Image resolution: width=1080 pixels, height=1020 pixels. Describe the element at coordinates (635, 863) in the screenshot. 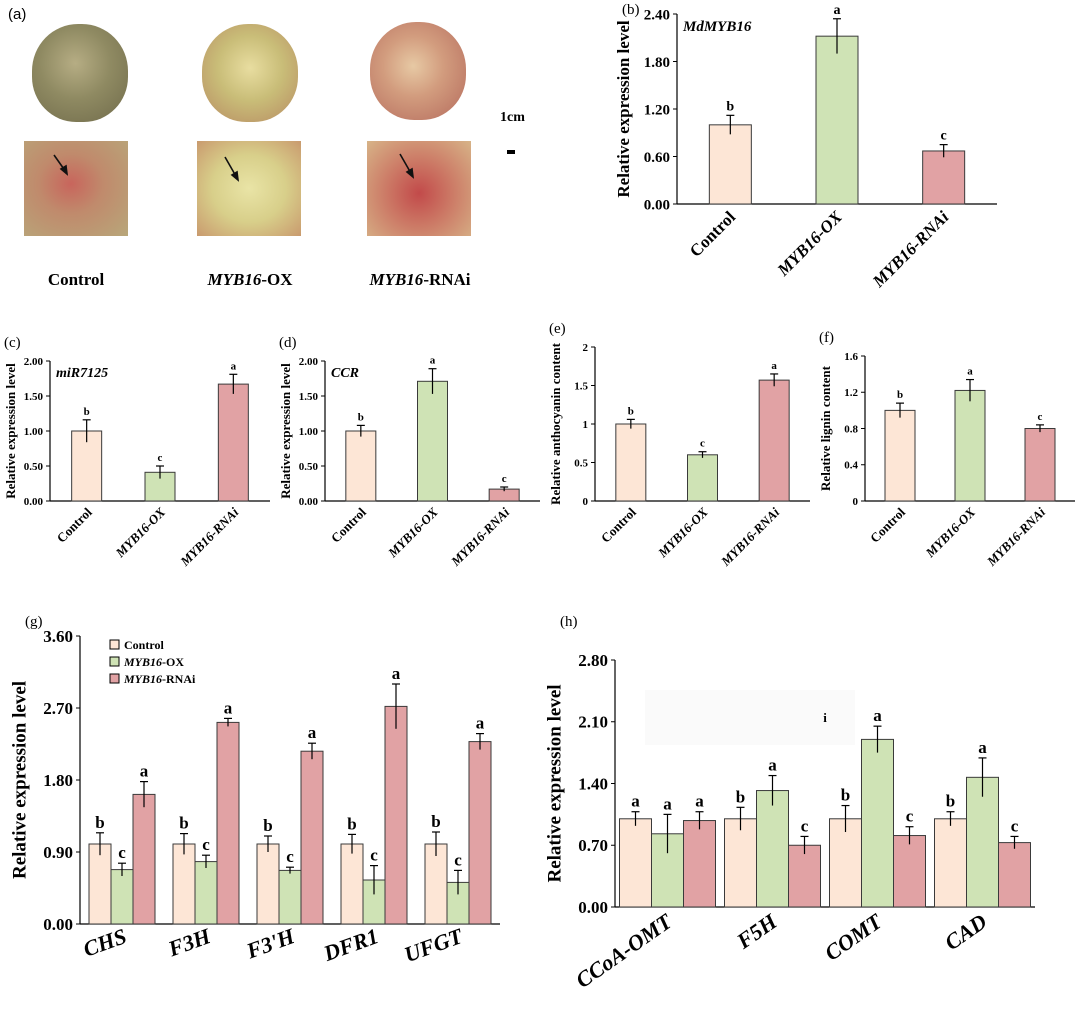

I see `bar-h-0-s0` at that location.